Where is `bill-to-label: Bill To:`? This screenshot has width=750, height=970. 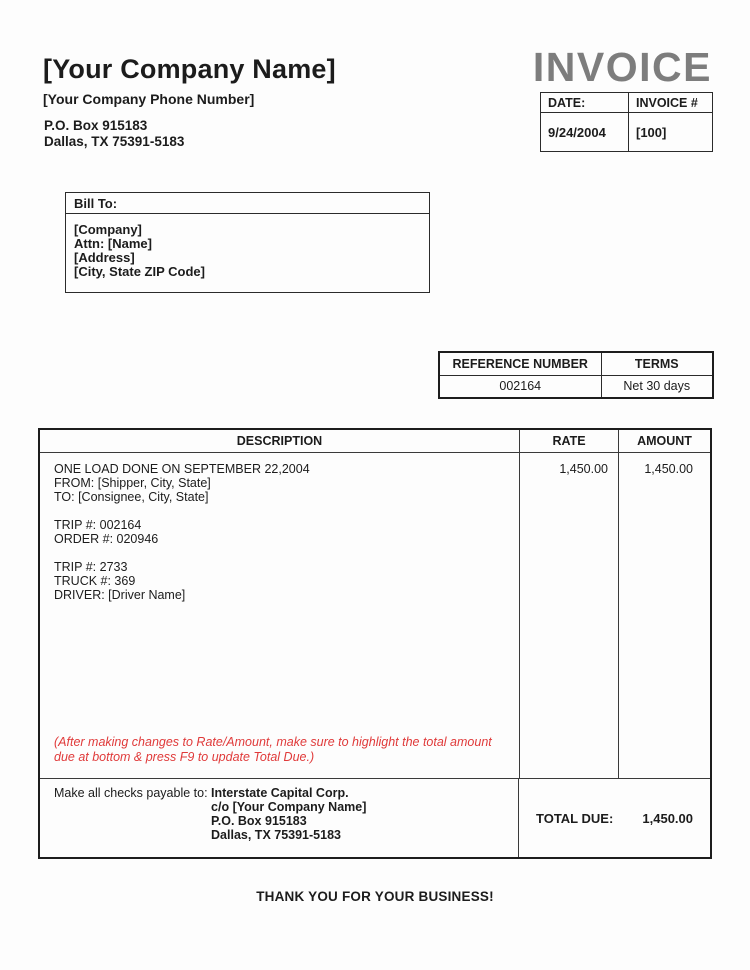 bill-to-label: Bill To: is located at coordinates (247, 203).